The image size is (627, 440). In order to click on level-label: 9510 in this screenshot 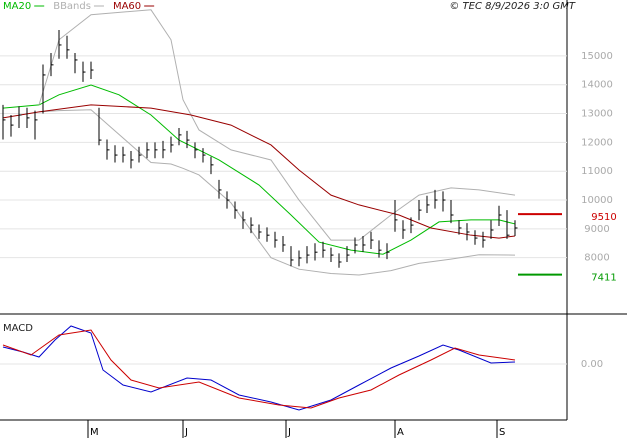, I will do `click(603, 217)`.